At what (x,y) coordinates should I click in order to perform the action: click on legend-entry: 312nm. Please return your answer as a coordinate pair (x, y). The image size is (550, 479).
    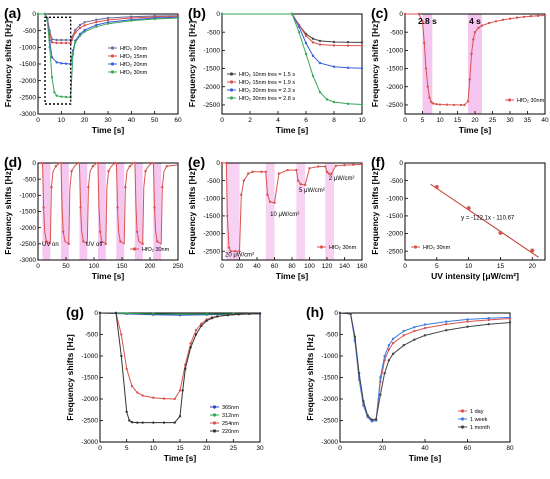
    Looking at the image, I should click on (230, 416).